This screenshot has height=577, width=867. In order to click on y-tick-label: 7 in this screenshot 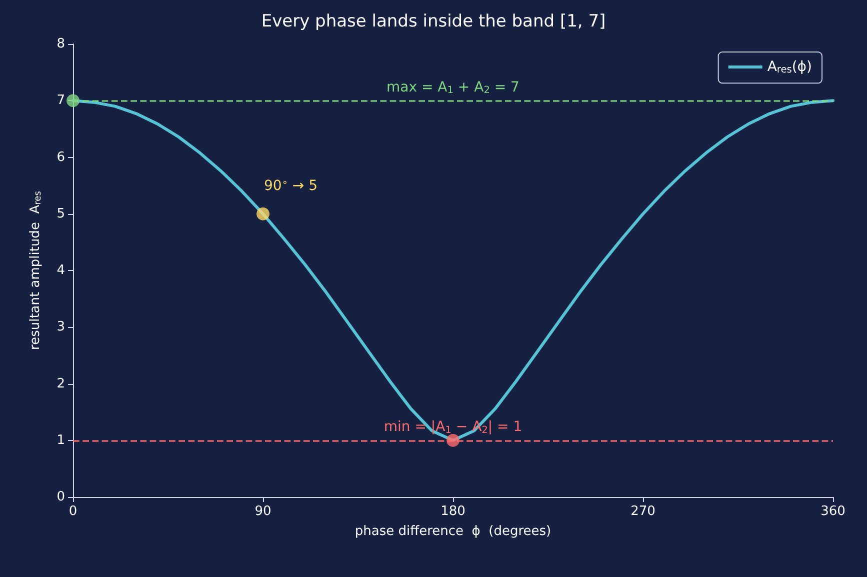, I will do `click(60, 100)`.